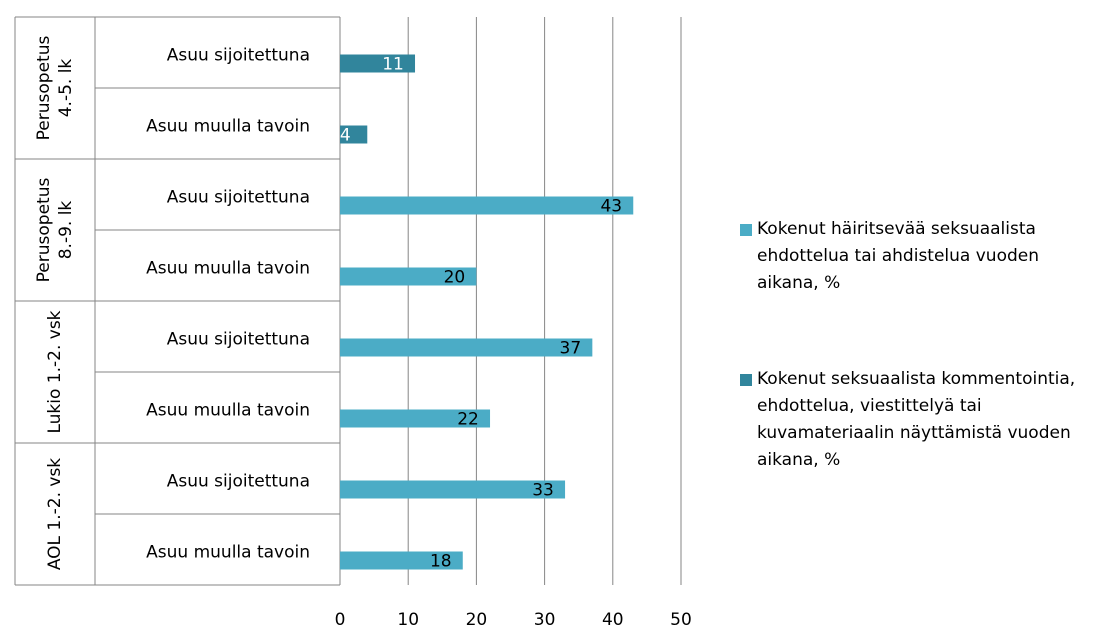  What do you see at coordinates (55, 88) in the screenshot?
I see `group-label: Perusopetus 4.-5. lk` at bounding box center [55, 88].